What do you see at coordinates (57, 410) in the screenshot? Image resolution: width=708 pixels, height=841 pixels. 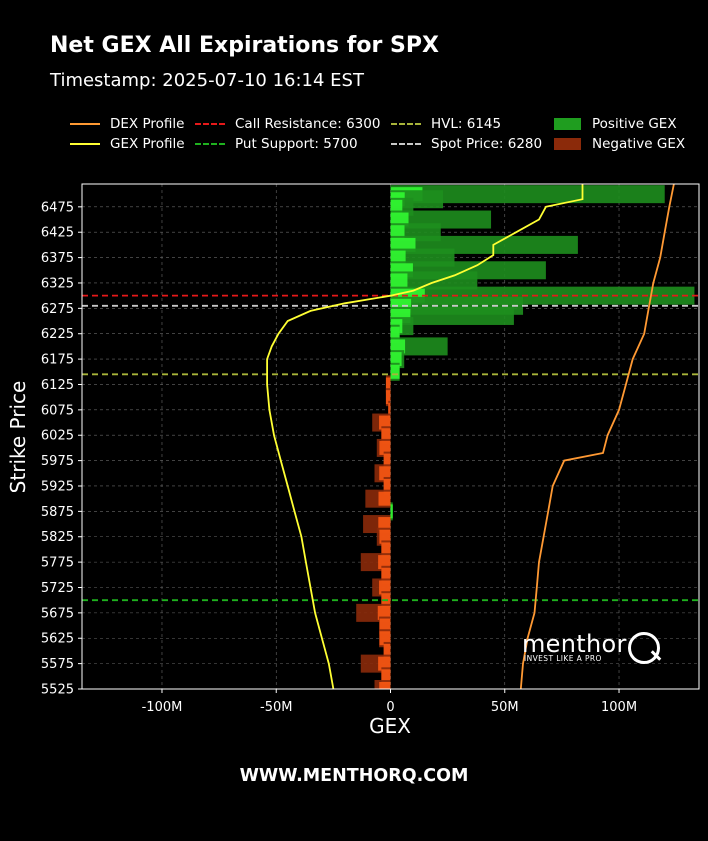 I see `y-tick-label: 6075` at bounding box center [57, 410].